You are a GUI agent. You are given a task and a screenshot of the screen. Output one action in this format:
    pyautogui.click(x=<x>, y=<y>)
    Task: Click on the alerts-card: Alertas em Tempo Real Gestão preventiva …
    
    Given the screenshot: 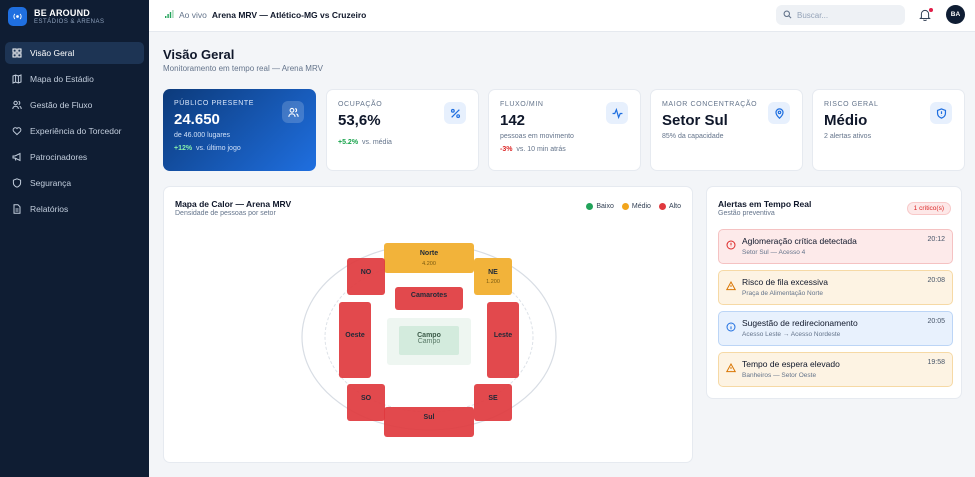 What is the action you would take?
    pyautogui.click(x=834, y=292)
    